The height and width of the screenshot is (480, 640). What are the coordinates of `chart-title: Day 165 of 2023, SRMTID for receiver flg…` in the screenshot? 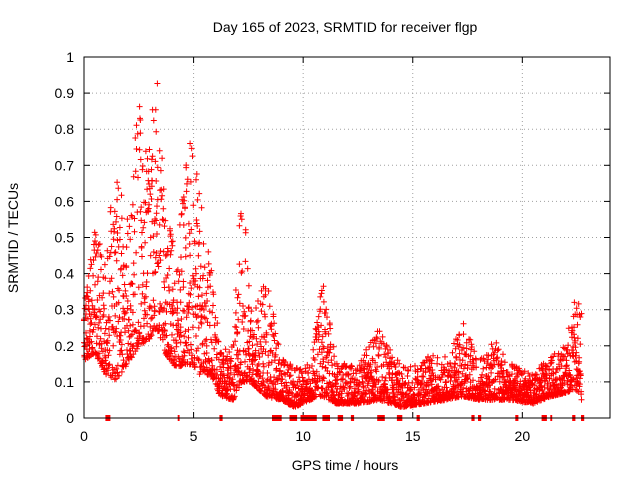 It's located at (345, 27).